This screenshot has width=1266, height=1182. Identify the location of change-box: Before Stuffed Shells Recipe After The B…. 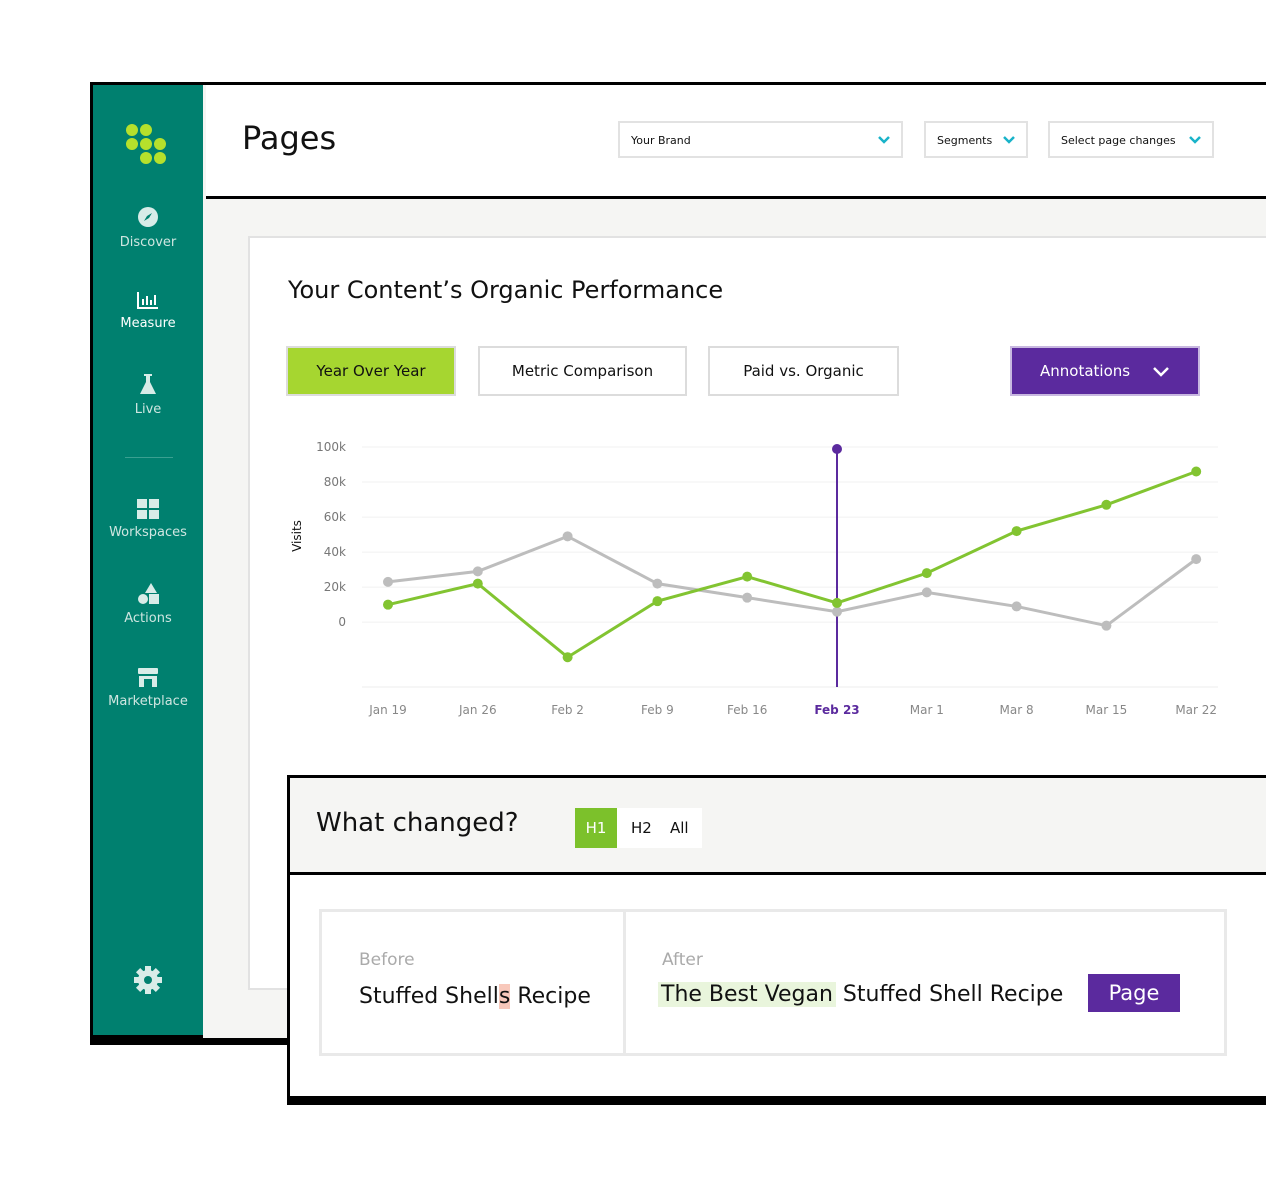
(773, 982).